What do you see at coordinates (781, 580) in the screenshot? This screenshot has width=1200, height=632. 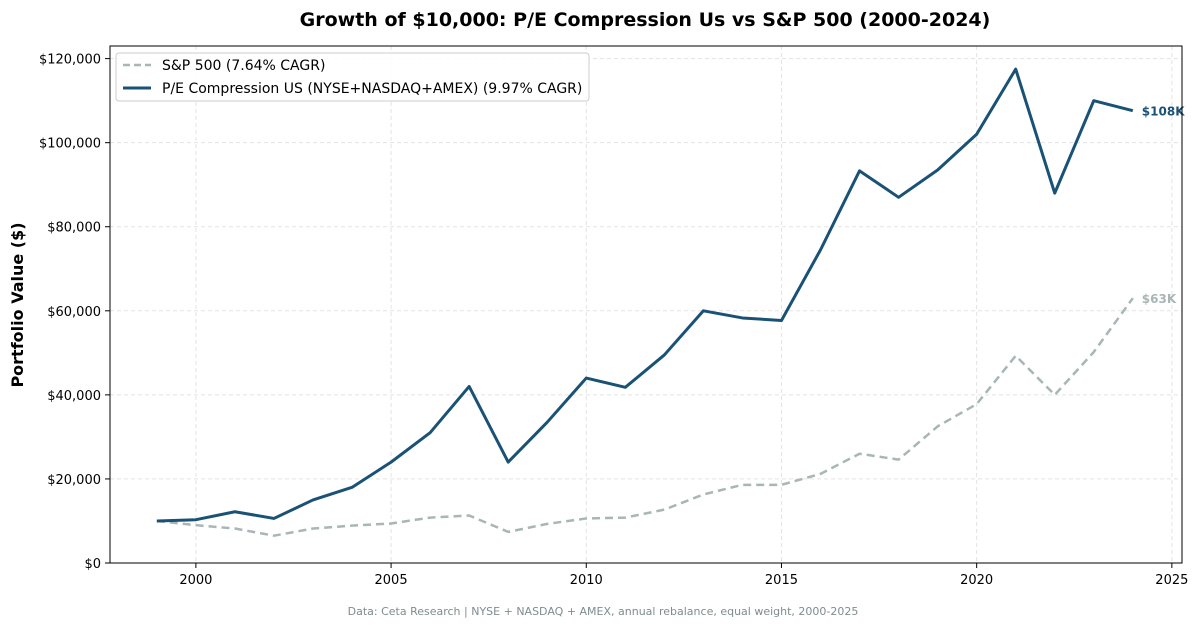 I see `x-tick-label: 2015` at bounding box center [781, 580].